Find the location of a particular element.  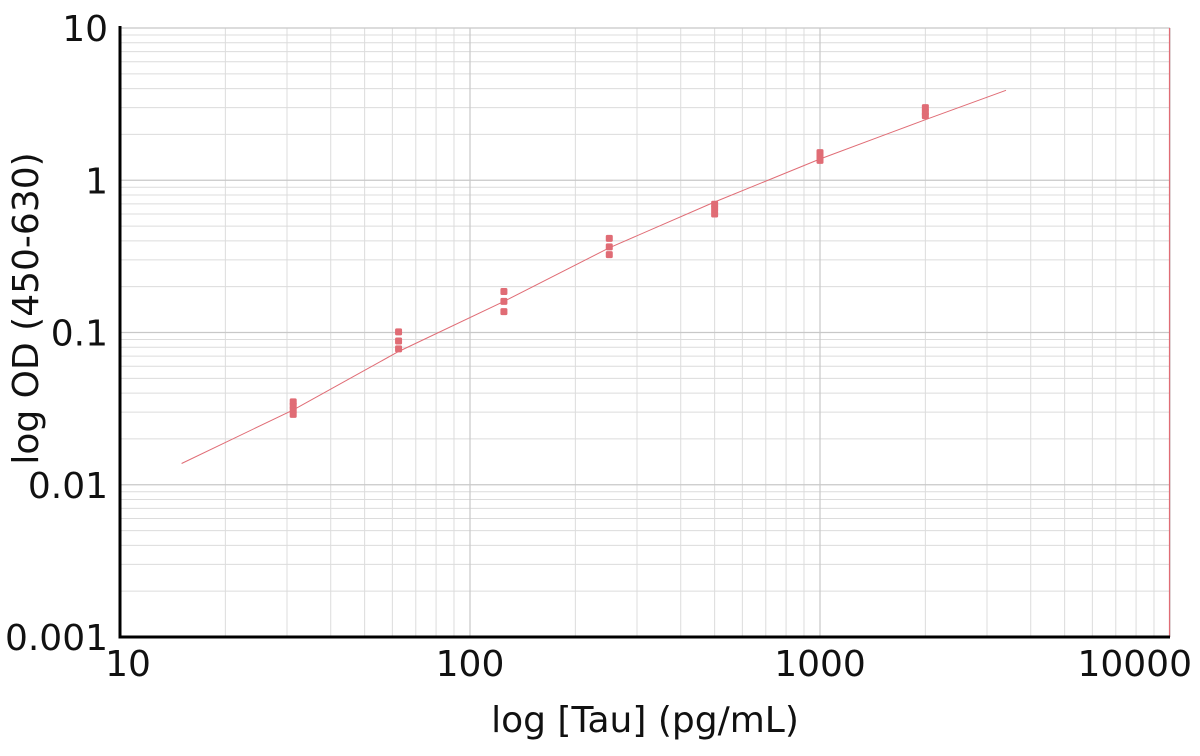

y-tick-label: 10 is located at coordinates (85, 29).